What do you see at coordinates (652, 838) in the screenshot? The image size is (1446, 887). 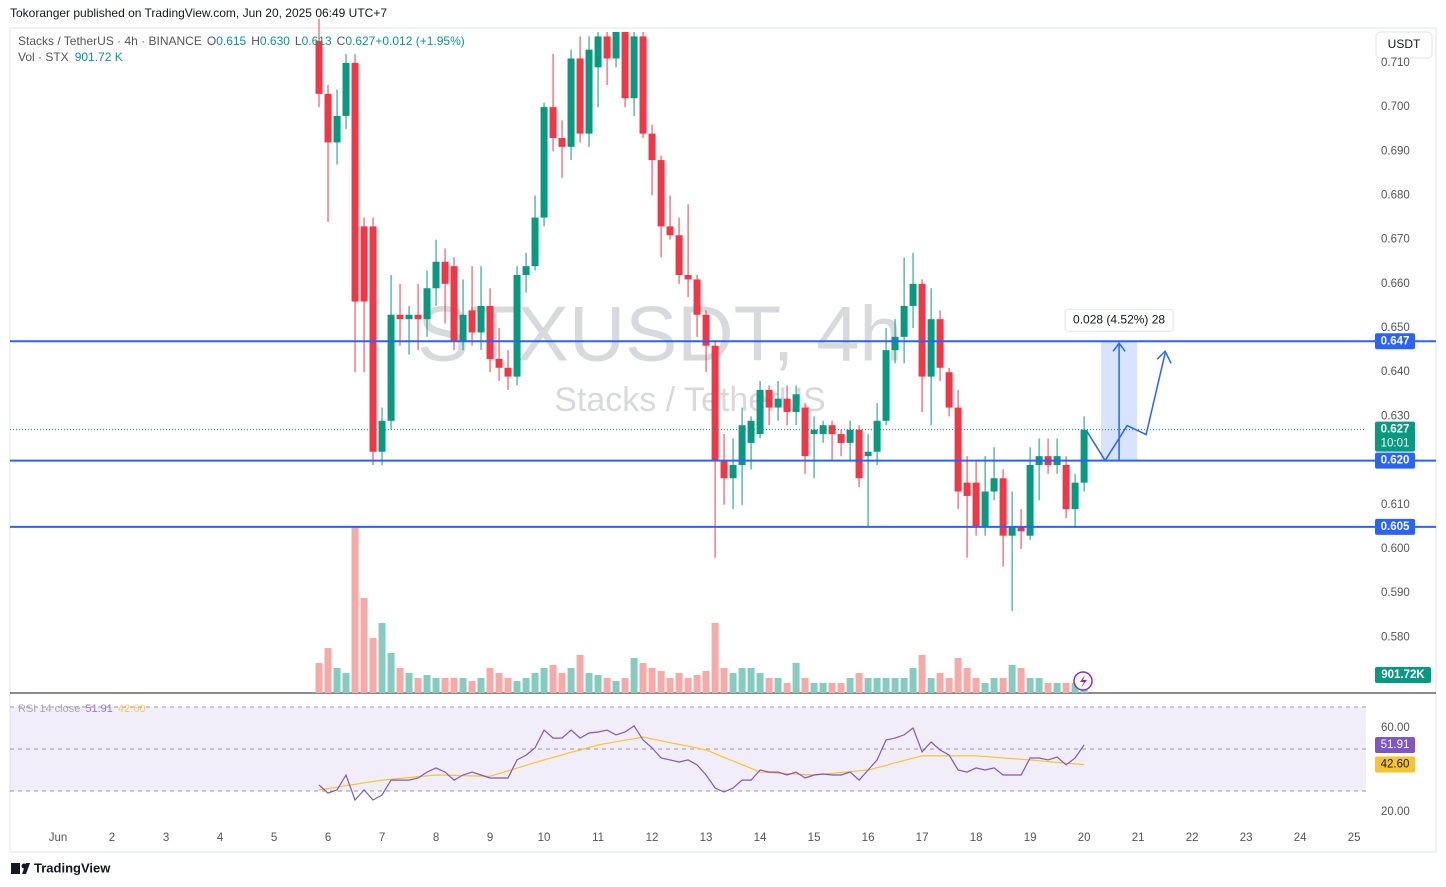 I see `x-tick-label: 12` at bounding box center [652, 838].